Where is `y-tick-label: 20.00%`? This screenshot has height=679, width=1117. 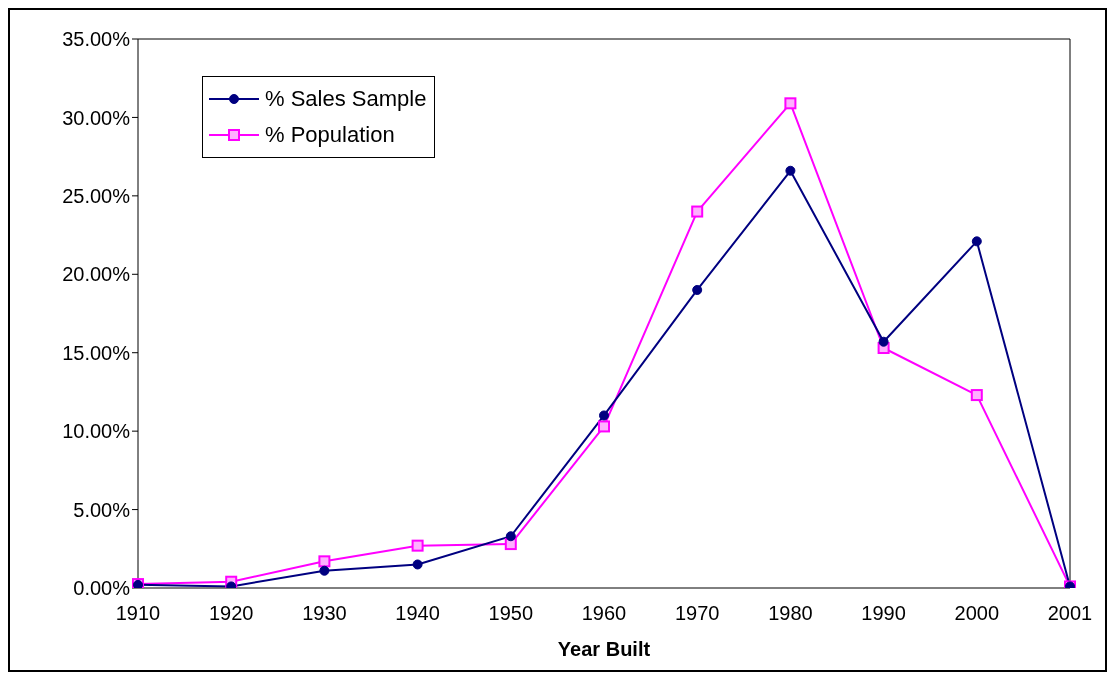
y-tick-label: 20.00% is located at coordinates (96, 274).